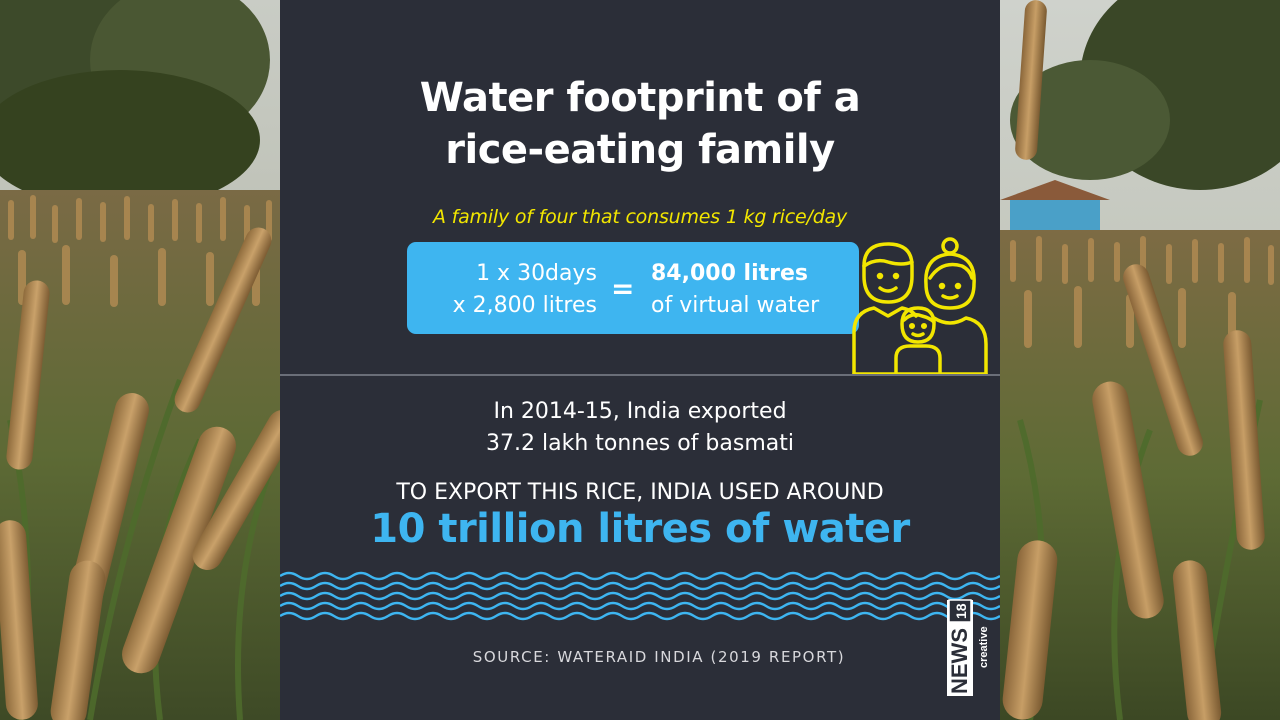 Image resolution: width=1280 pixels, height=720 pixels. I want to click on title-line-2: rice-eating family, so click(640, 150).